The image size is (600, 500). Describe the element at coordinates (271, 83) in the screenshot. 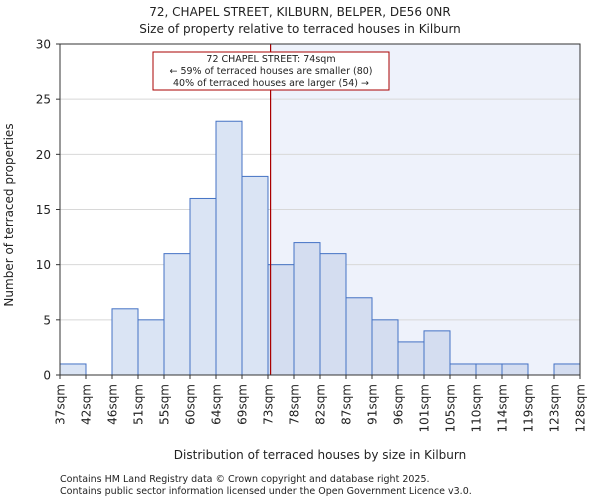

I see `annotation-line-3: 40% of terraced houses are larger (54) →` at that location.